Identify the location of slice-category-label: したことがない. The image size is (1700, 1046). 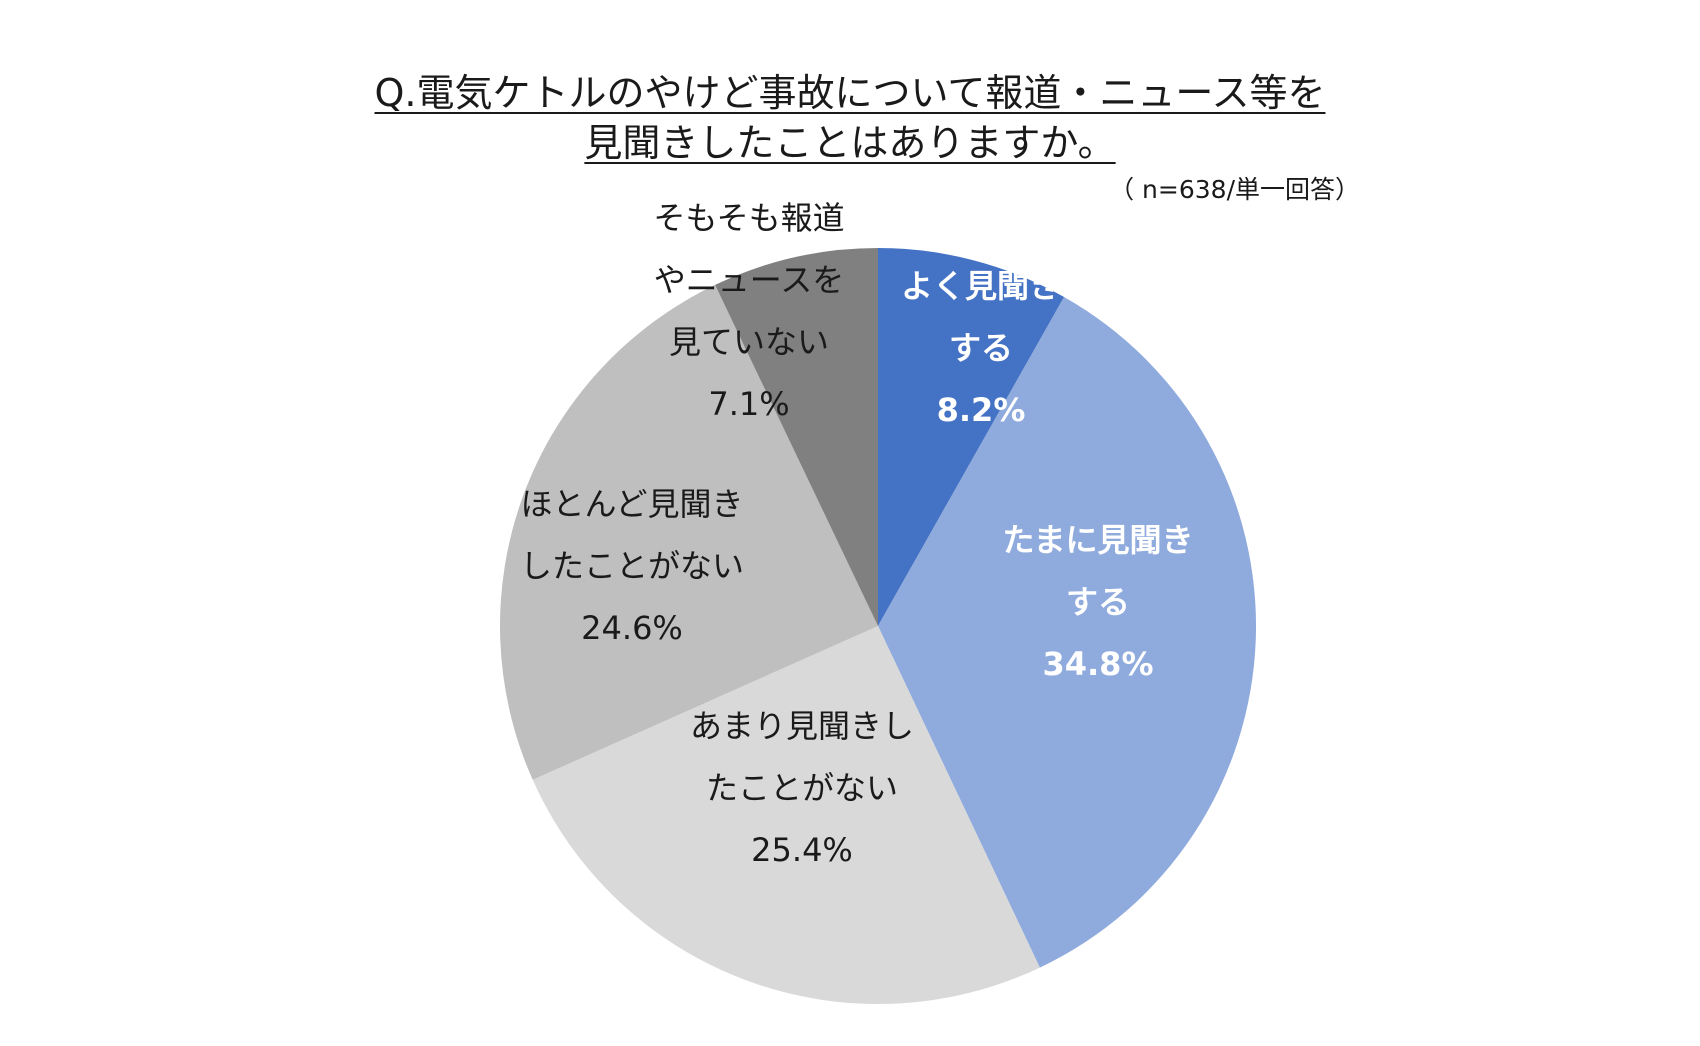
(632, 566).